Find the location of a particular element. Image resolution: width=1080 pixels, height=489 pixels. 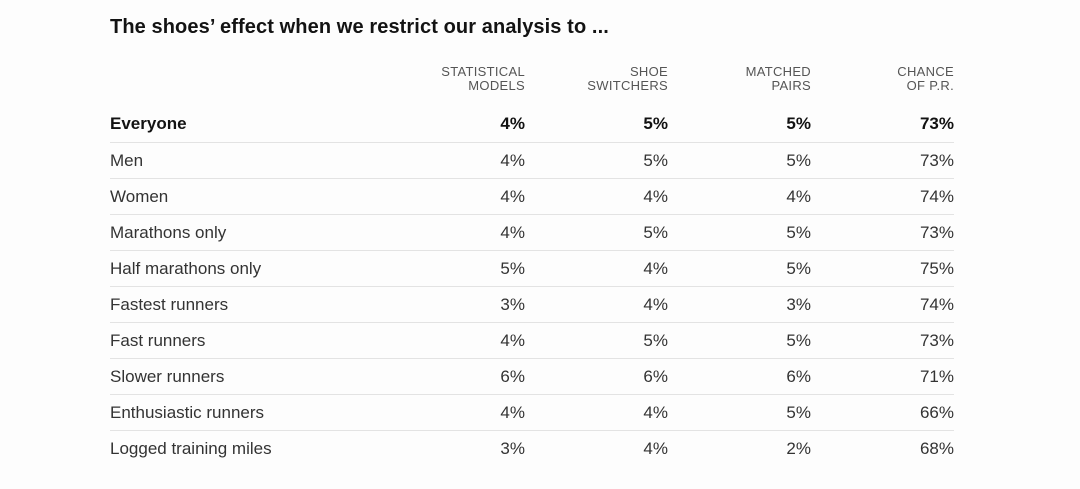

column-header-statistical-models: STATISTICAL MODELS is located at coordinates (452, 79).